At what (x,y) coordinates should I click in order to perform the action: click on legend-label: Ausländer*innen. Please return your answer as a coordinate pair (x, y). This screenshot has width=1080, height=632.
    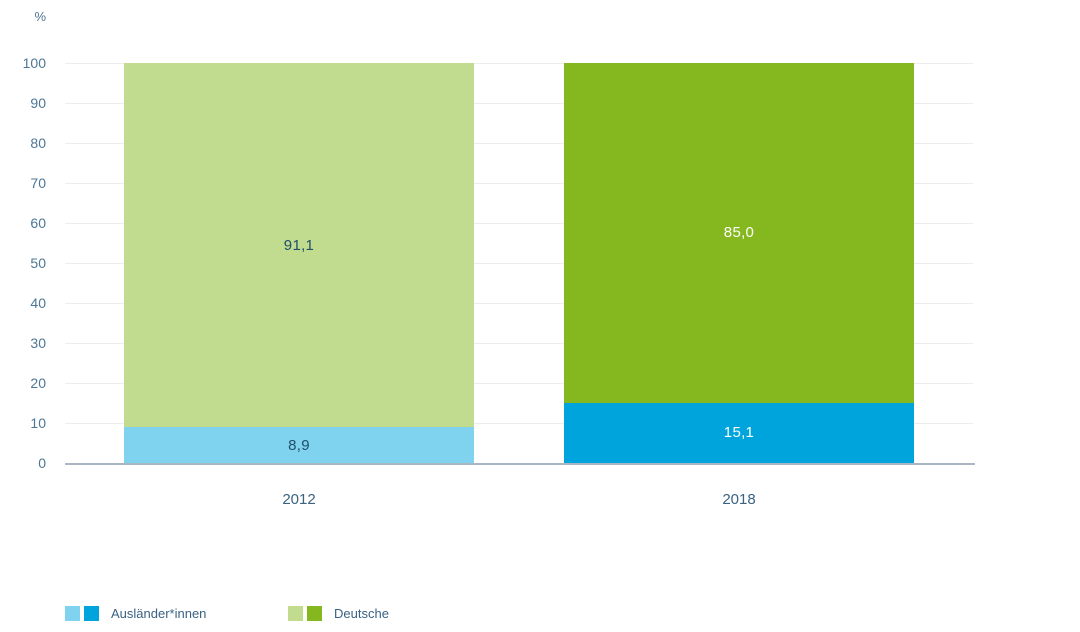
    Looking at the image, I should click on (159, 613).